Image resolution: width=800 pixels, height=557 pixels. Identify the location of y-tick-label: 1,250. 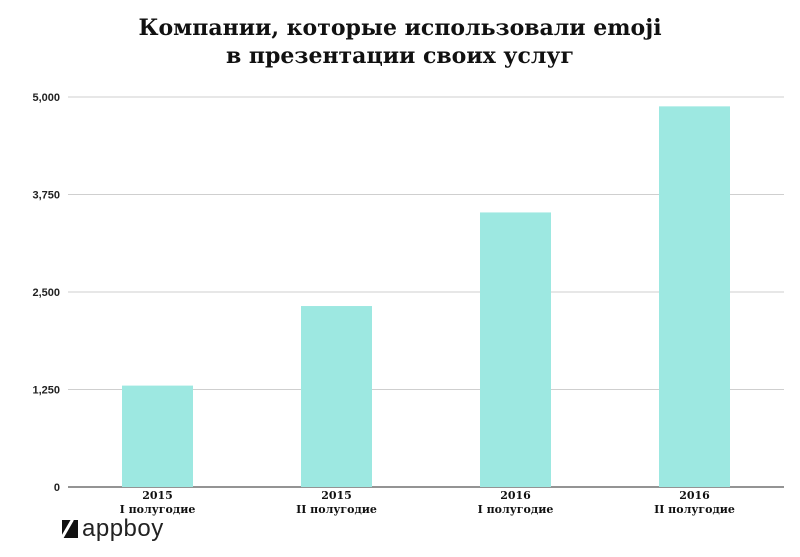
(46, 391).